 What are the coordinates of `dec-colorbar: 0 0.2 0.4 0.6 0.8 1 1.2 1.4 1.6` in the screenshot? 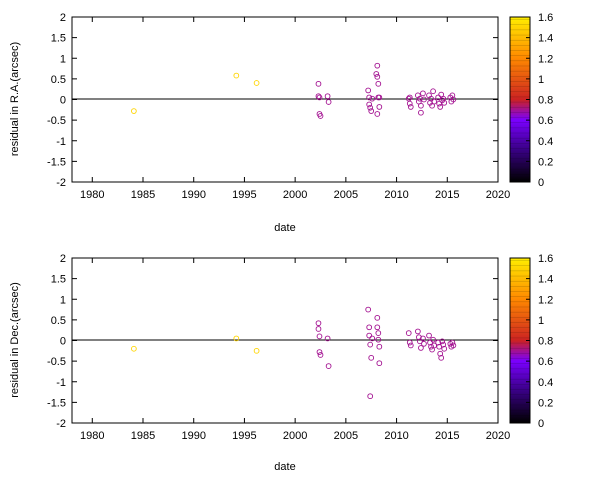 It's located at (531, 341).